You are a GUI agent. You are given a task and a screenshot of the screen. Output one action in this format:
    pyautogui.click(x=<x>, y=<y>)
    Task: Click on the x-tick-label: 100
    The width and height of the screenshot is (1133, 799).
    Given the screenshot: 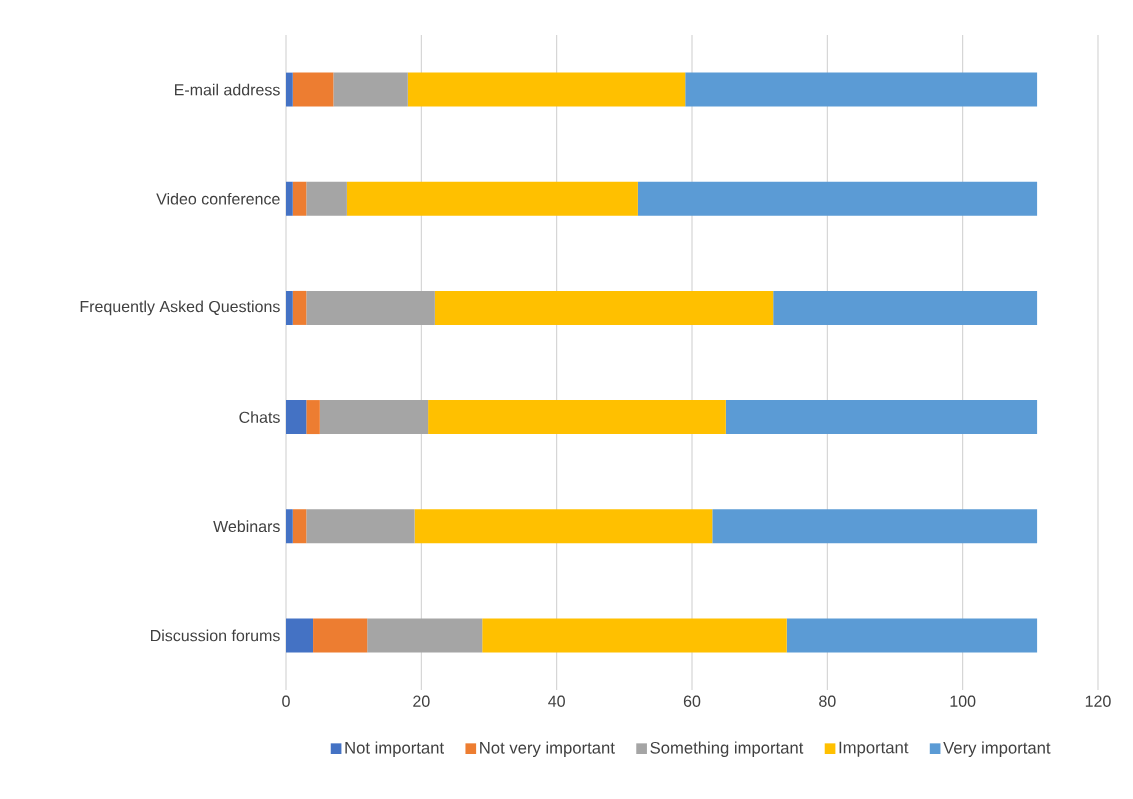 What is the action you would take?
    pyautogui.click(x=963, y=701)
    